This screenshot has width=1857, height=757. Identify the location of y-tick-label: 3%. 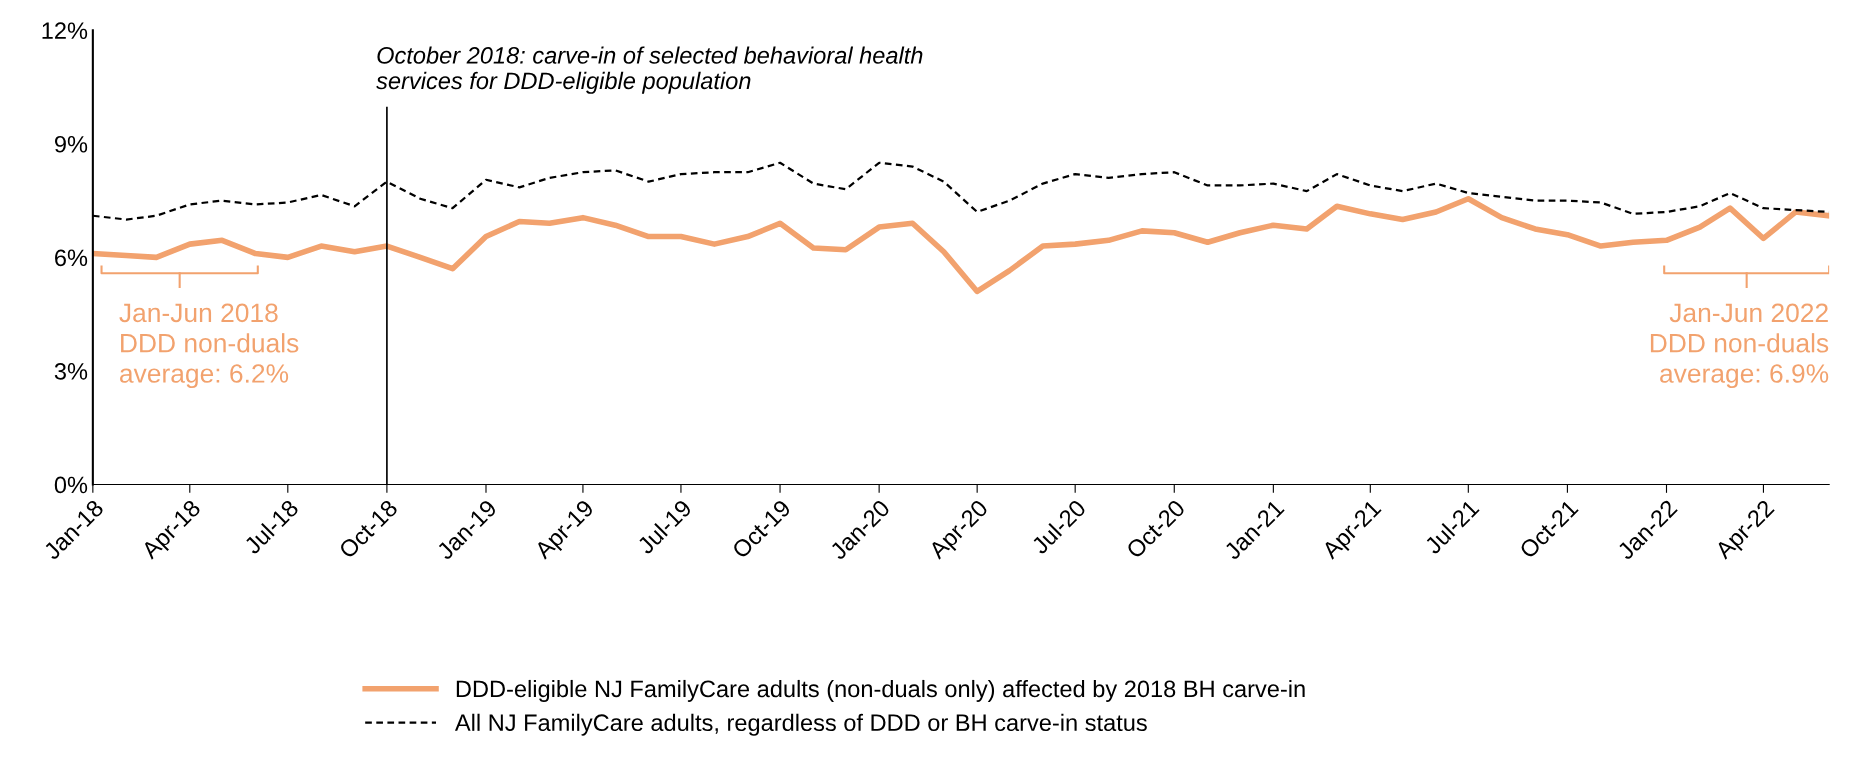
(71, 371).